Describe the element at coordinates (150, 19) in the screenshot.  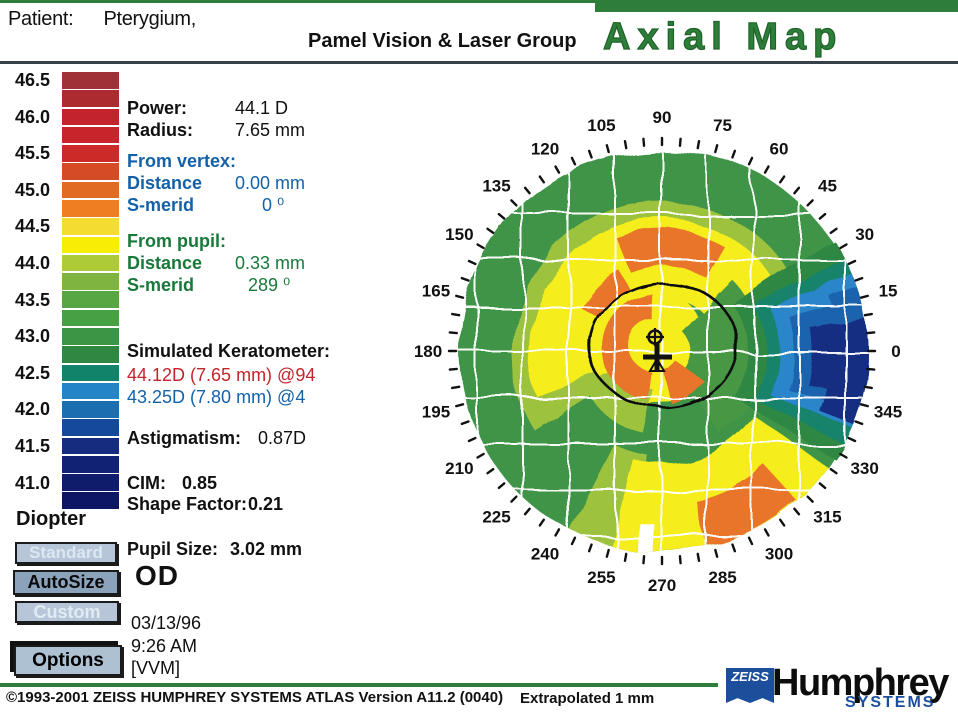
I see `patient-name: Pterygium,` at that location.